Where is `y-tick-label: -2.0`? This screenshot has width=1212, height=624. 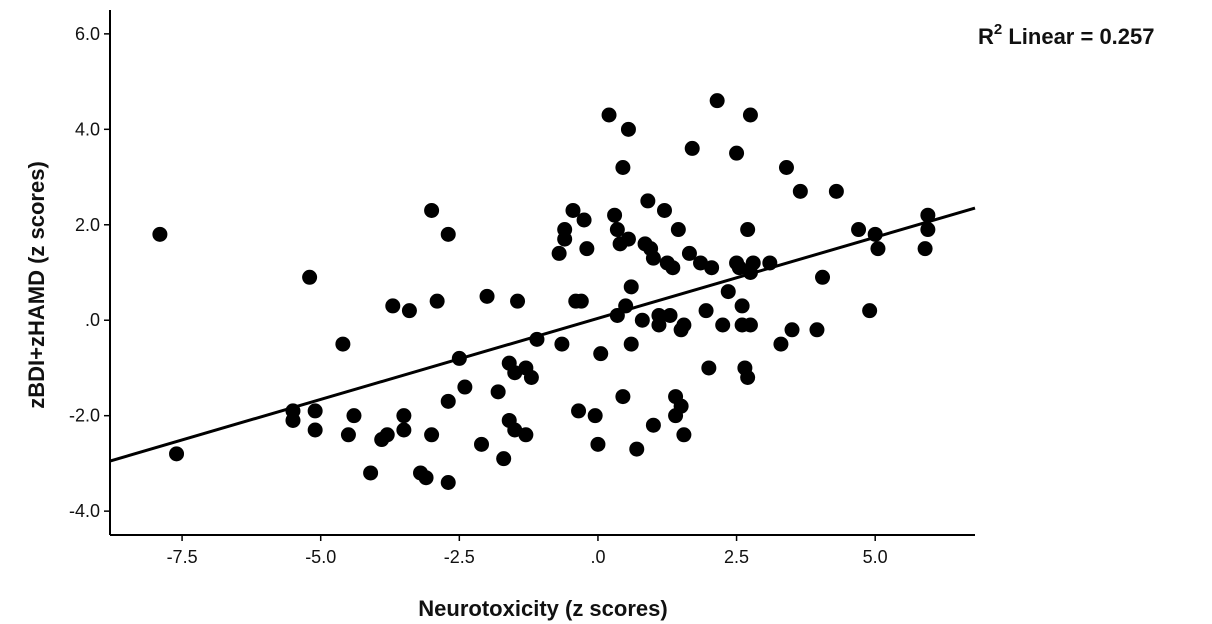 y-tick-label: -2.0 is located at coordinates (84, 416).